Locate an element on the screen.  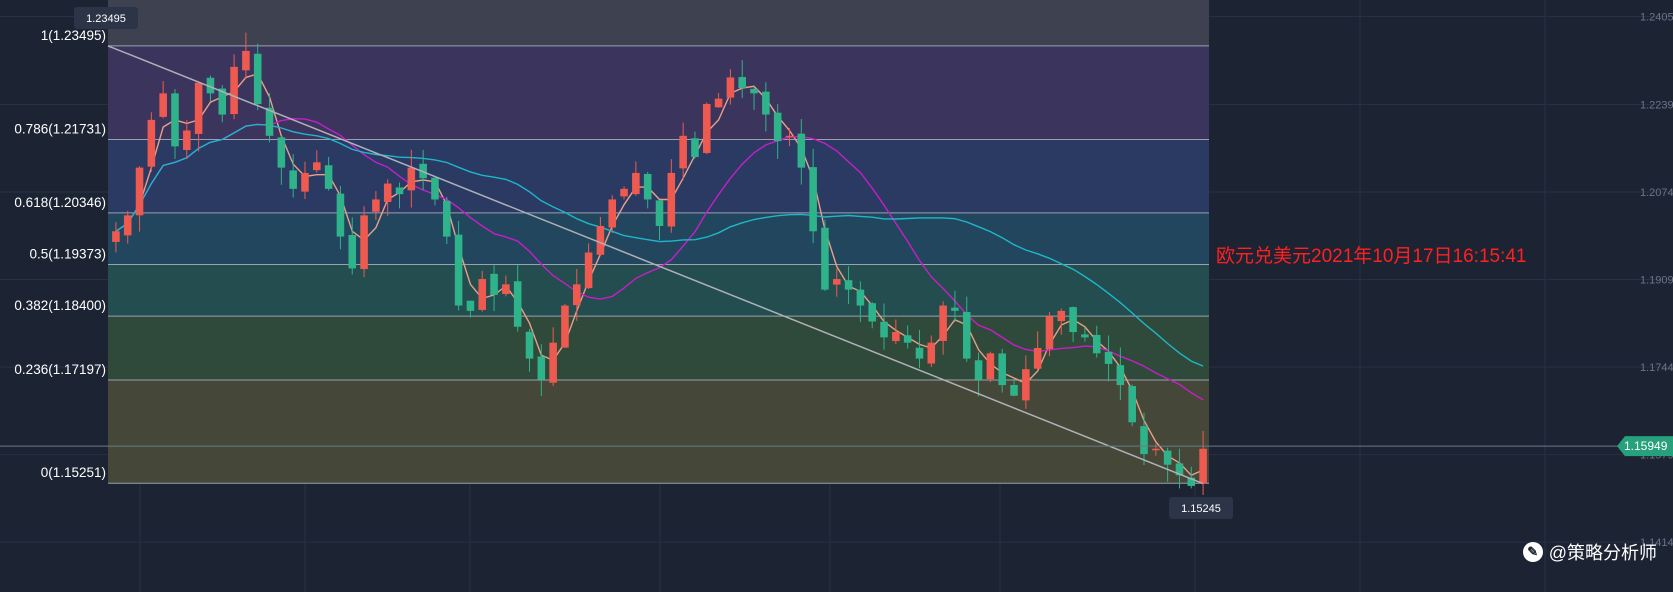
high-marker: 1.23495 is located at coordinates (106, 18).